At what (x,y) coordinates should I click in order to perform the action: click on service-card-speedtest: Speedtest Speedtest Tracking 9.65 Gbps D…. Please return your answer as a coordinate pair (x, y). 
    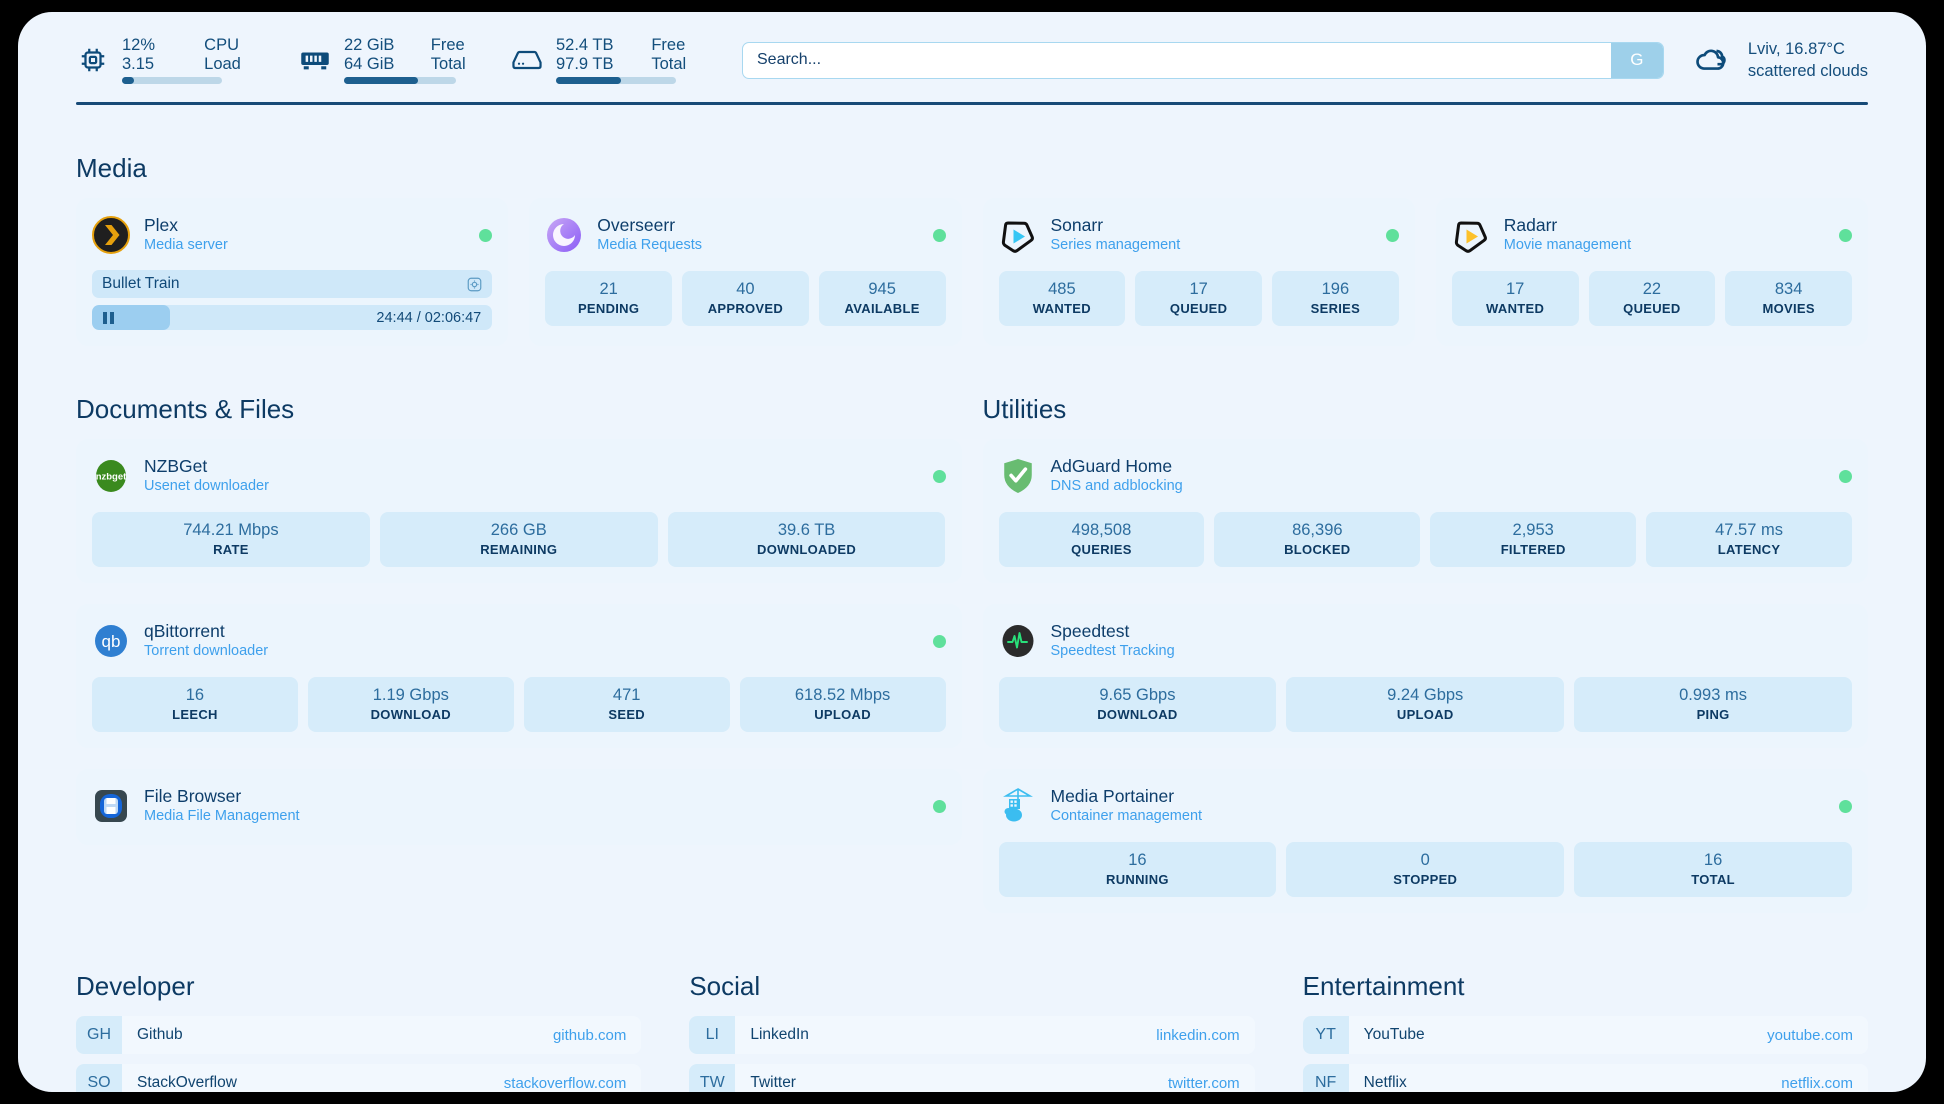
    Looking at the image, I should click on (1425, 676).